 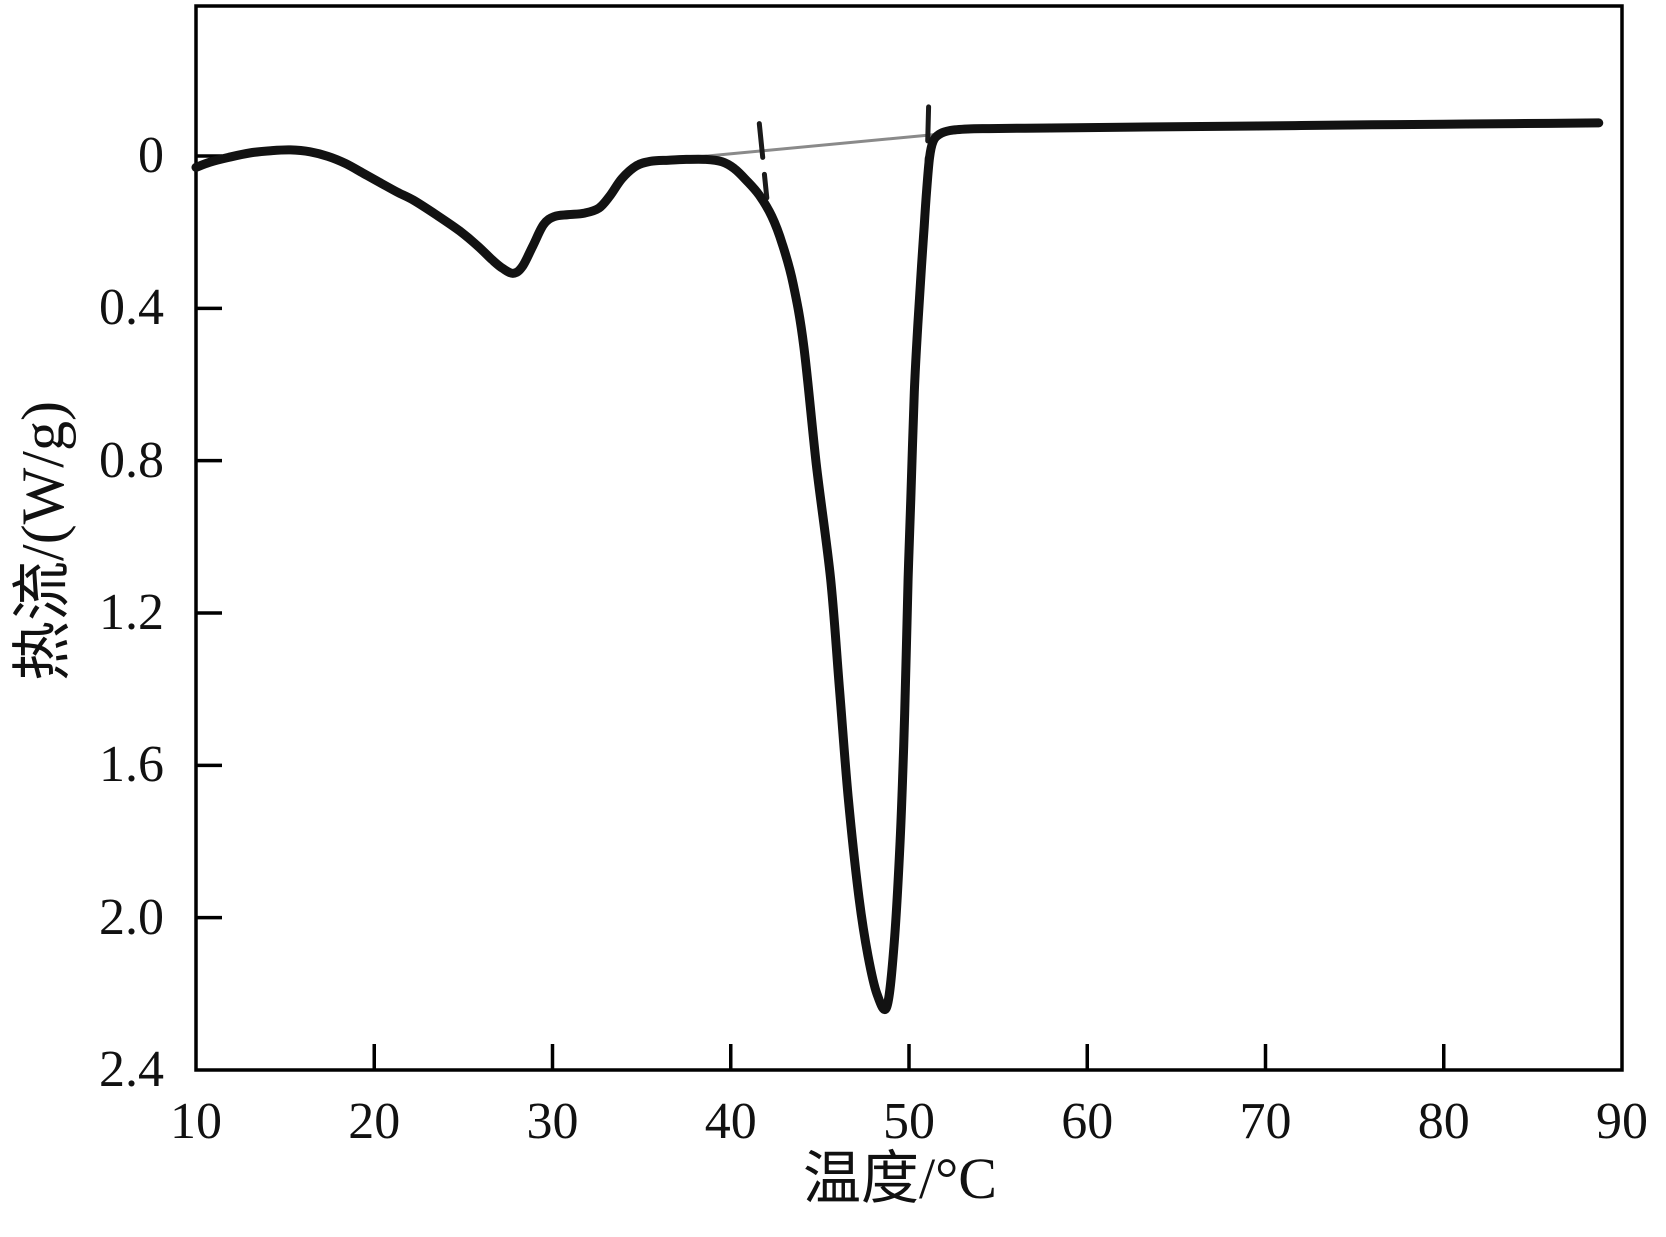 I want to click on y-tick-label: 1.6, so click(x=131, y=765).